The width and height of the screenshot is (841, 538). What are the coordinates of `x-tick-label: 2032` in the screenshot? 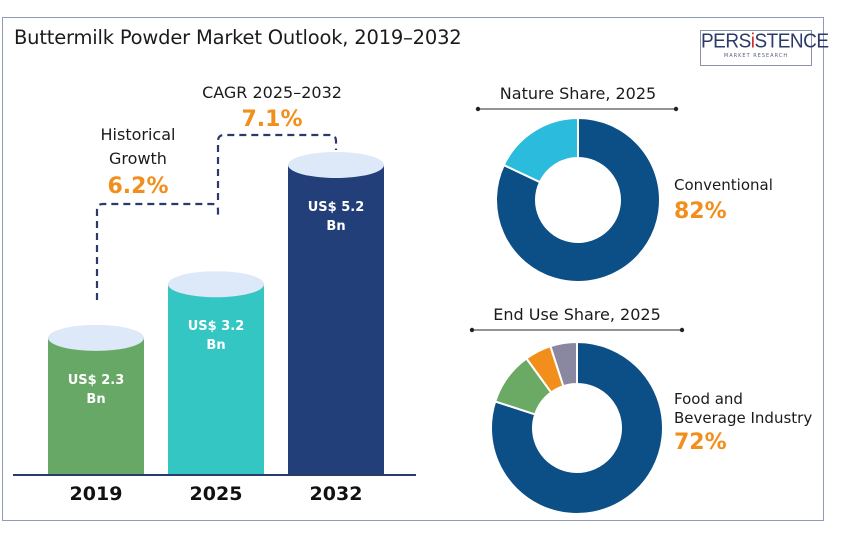 It's located at (336, 494).